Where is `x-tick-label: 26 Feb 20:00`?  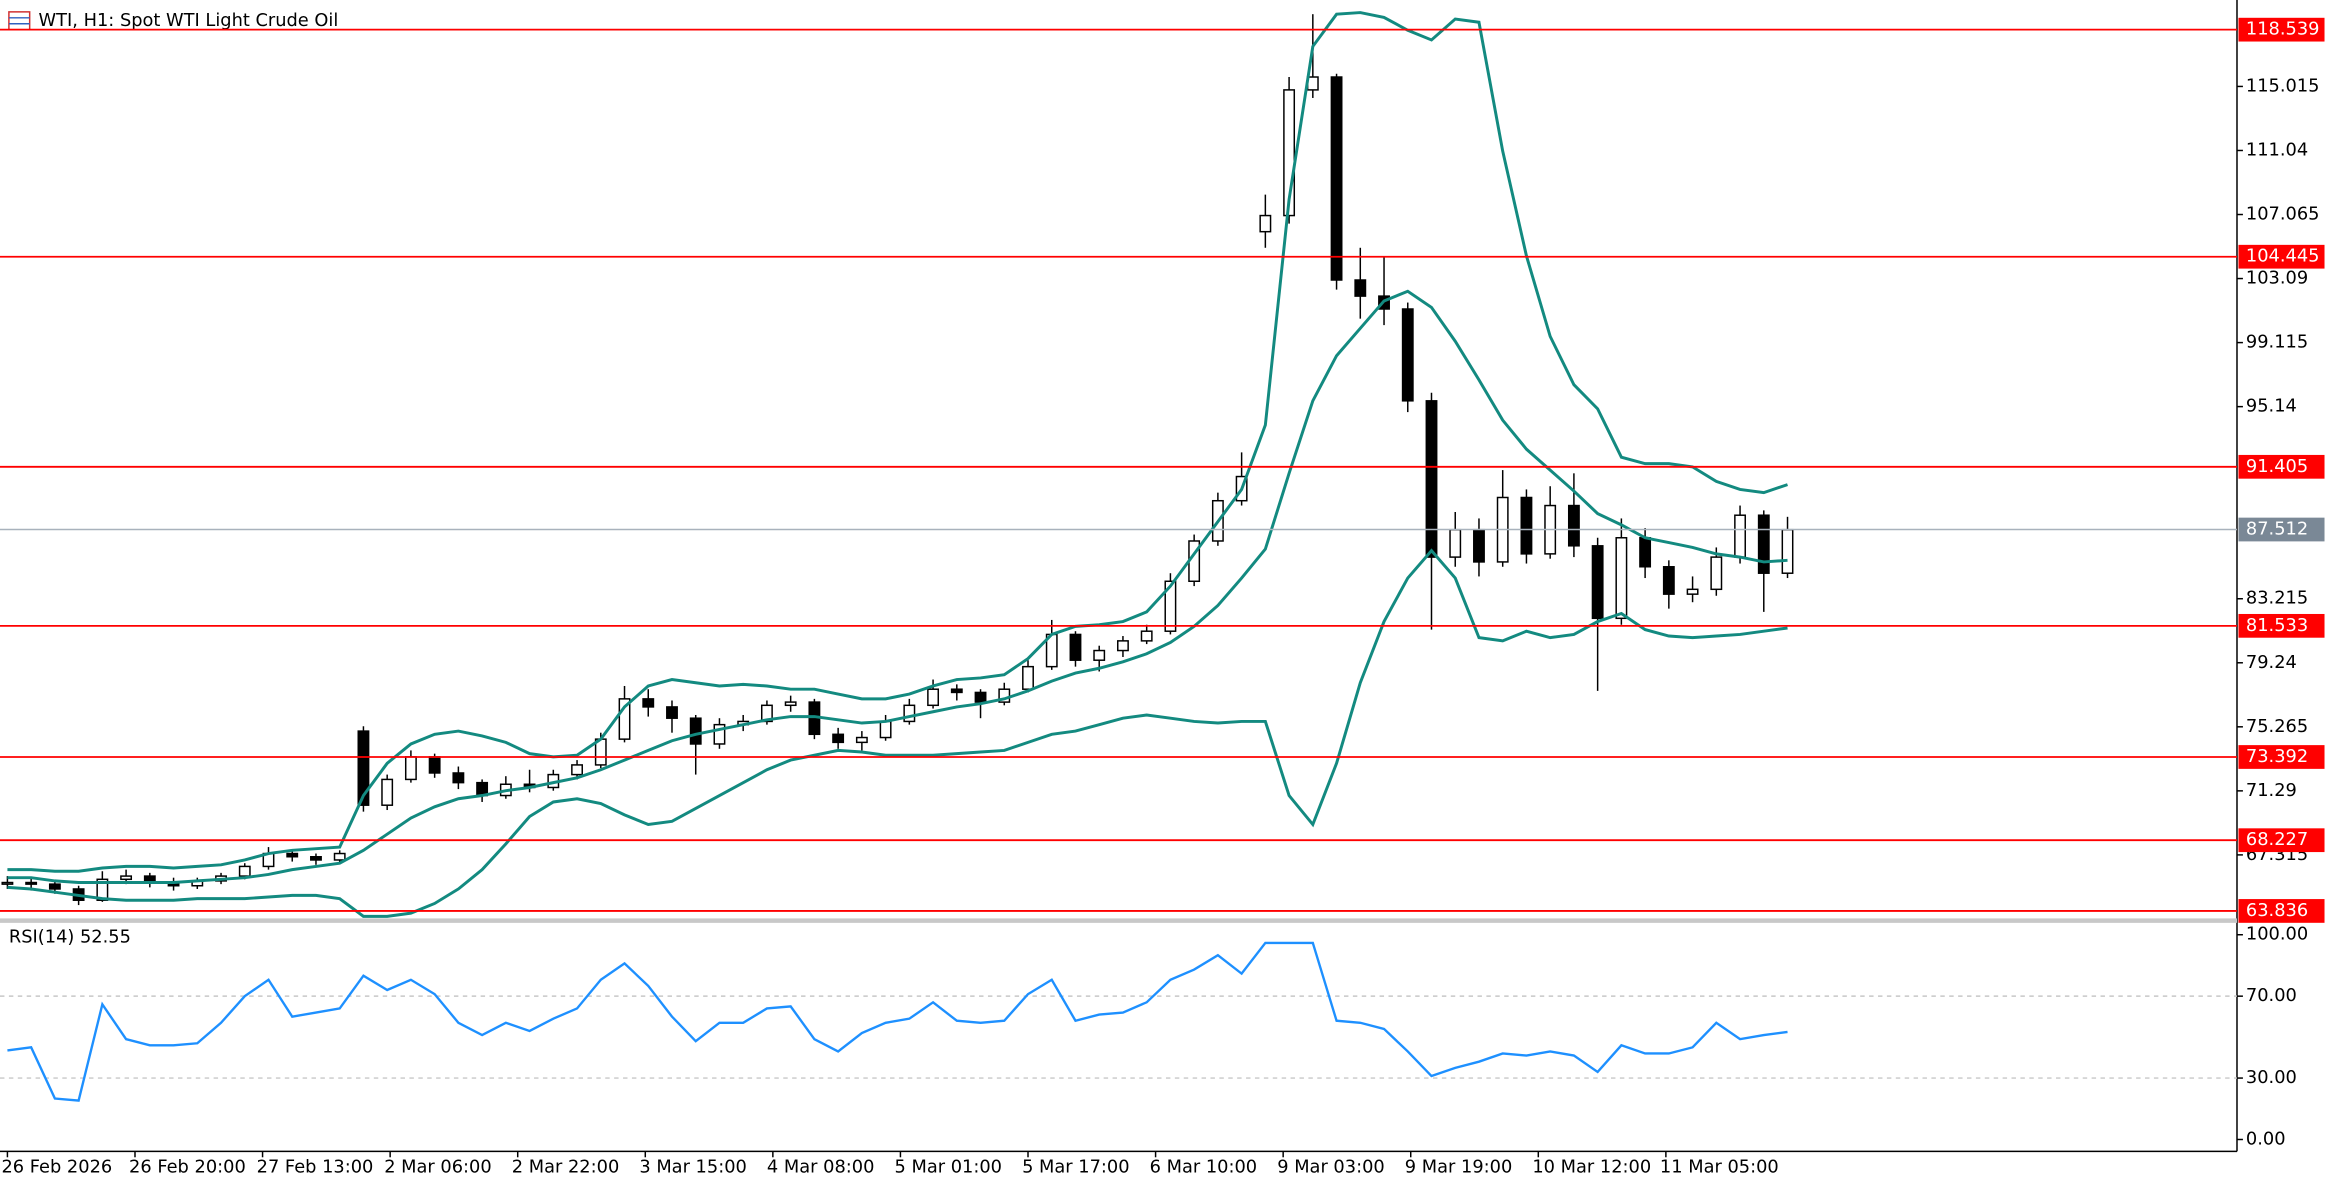
x-tick-label: 26 Feb 20:00 is located at coordinates (187, 1167).